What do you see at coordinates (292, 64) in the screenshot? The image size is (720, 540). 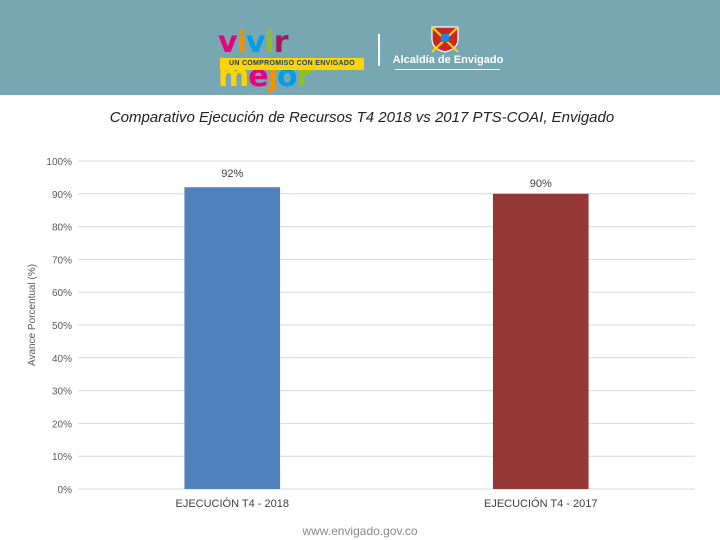 I see `vivir-mejor-tagline: UN COMPROMISO CON ENVIGADO` at bounding box center [292, 64].